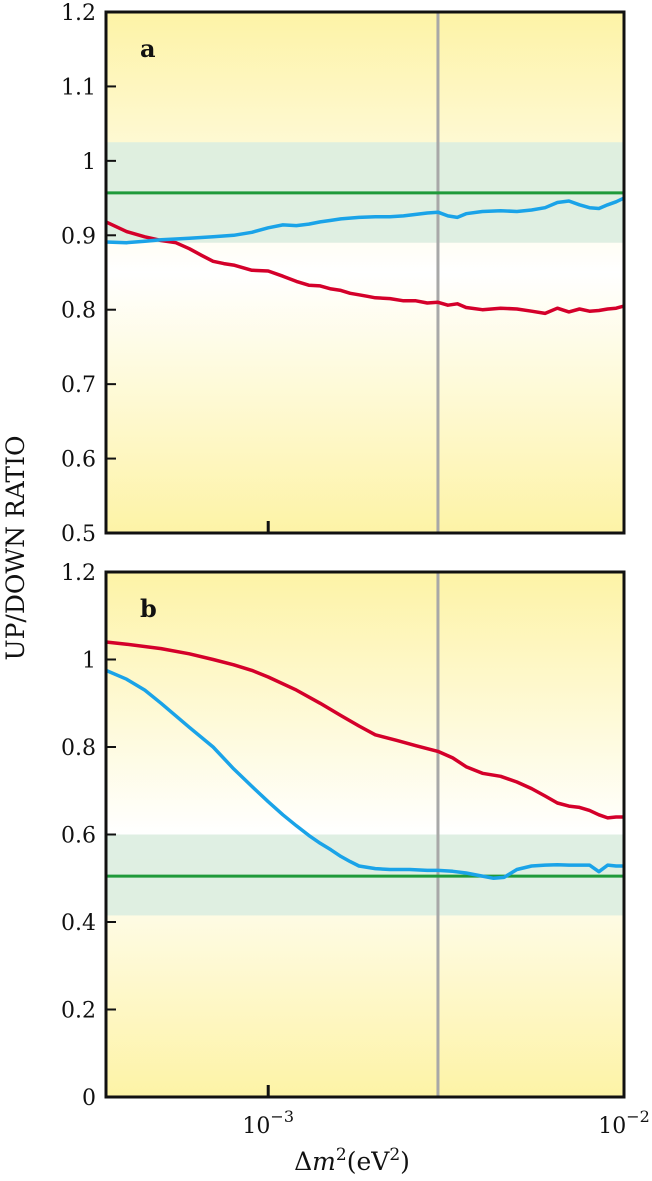 Image resolution: width=652 pixels, height=1181 pixels. Describe the element at coordinates (78, 1011) in the screenshot. I see `y-tick-label: 0.2` at that location.